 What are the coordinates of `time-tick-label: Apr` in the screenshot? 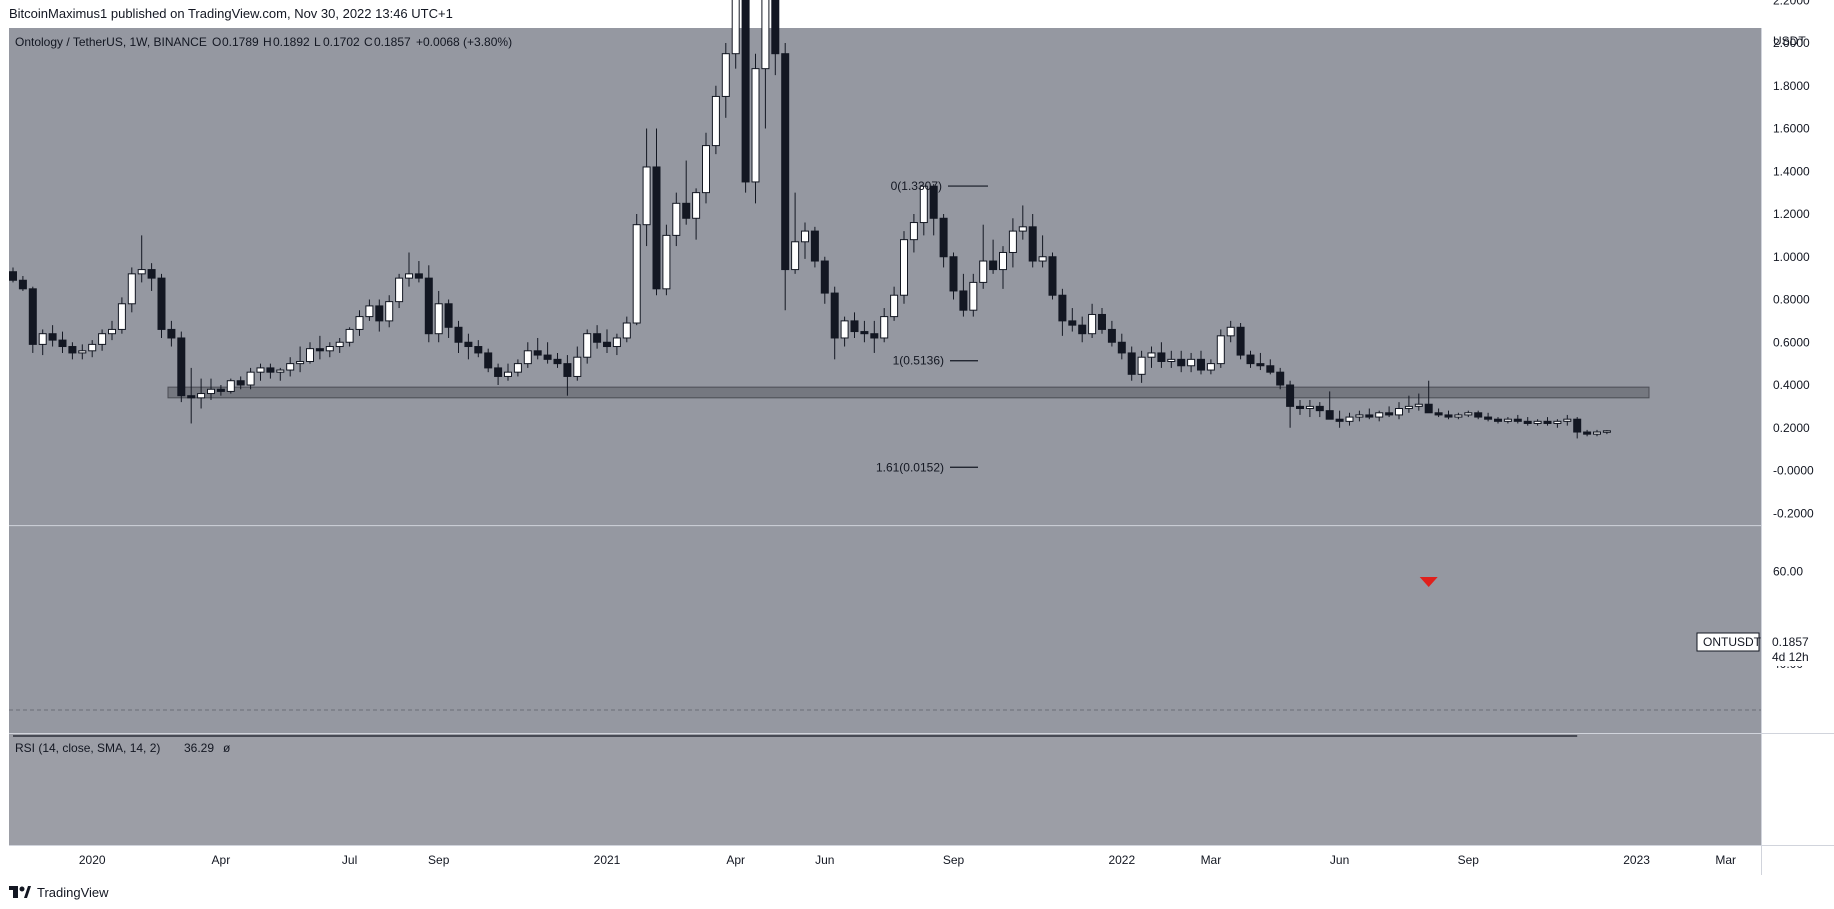 It's located at (221, 860).